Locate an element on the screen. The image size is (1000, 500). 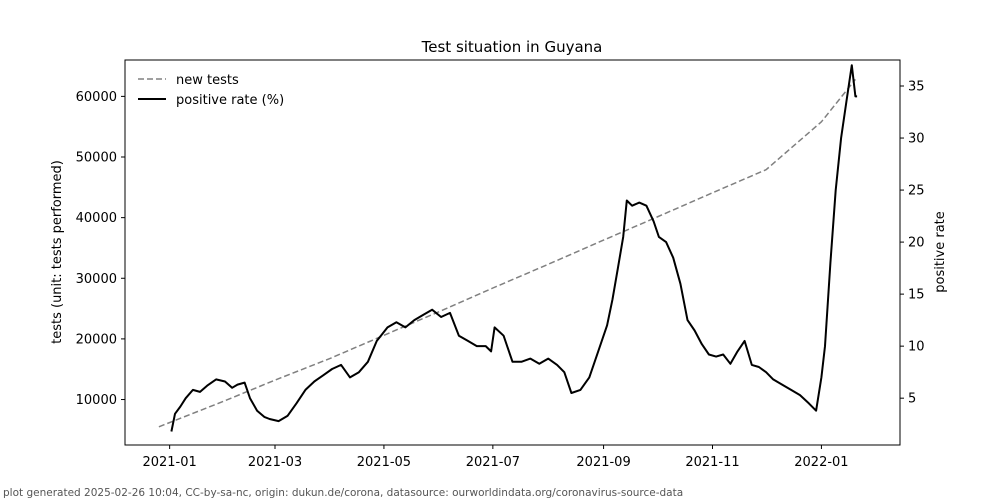
y-axis-left: 10000 20000 30000 40000 50000 60000 is located at coordinates (100, 249).